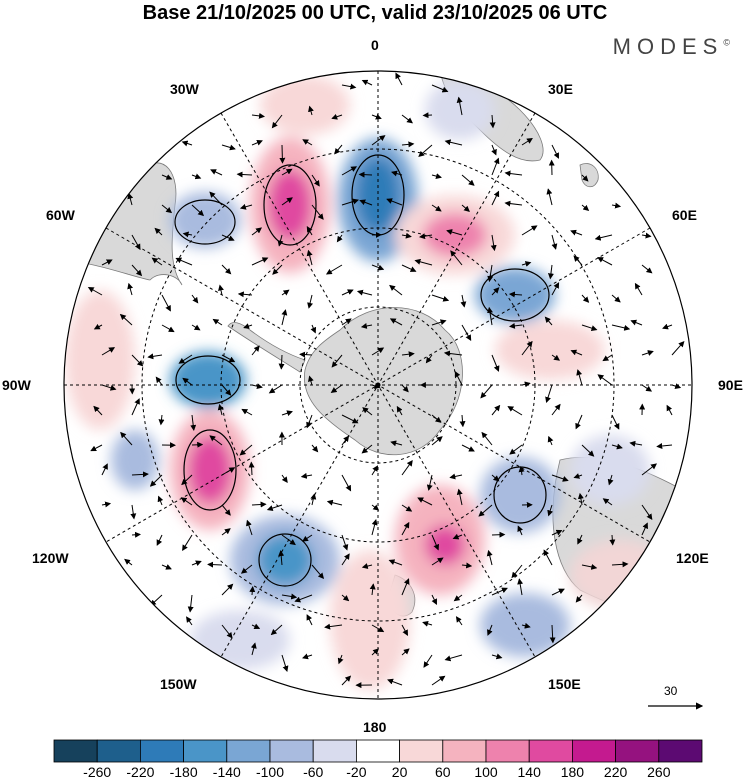 This screenshot has width=750, height=783. Describe the element at coordinates (443, 772) in the screenshot. I see `colorbar-tick-label: 60` at that location.